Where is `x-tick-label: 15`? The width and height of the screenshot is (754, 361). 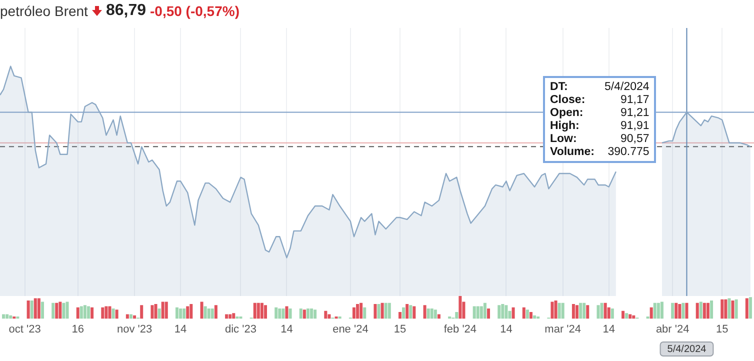
x-tick-label: 15 is located at coordinates (400, 329).